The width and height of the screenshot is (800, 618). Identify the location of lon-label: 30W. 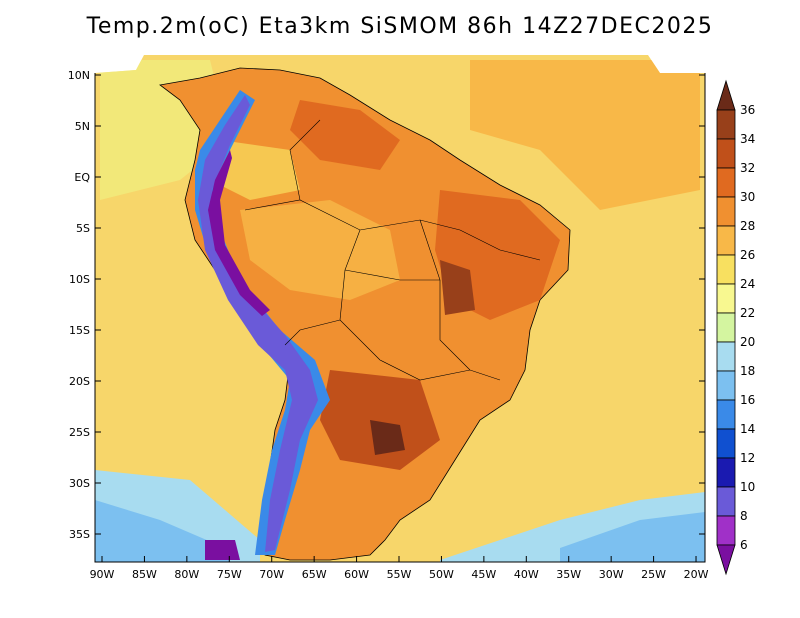
(611, 574).